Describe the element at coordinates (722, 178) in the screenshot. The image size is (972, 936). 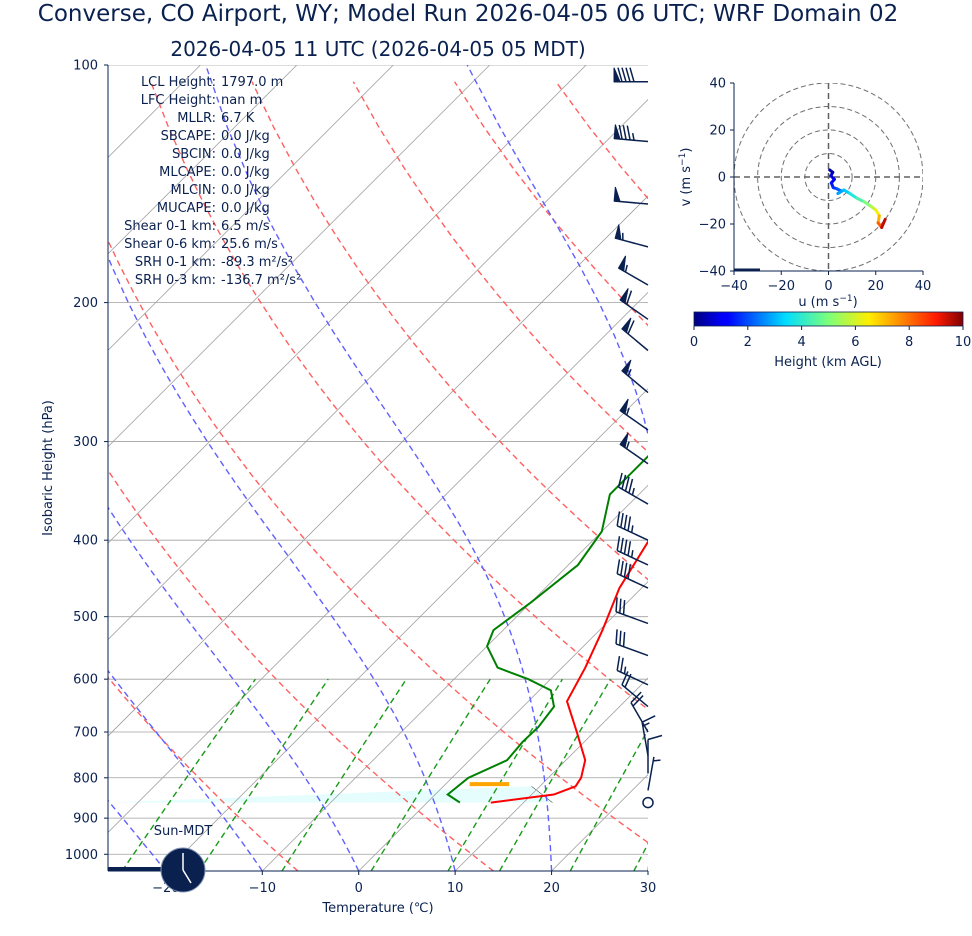
I see `hodo-y-tick-label: 0` at that location.